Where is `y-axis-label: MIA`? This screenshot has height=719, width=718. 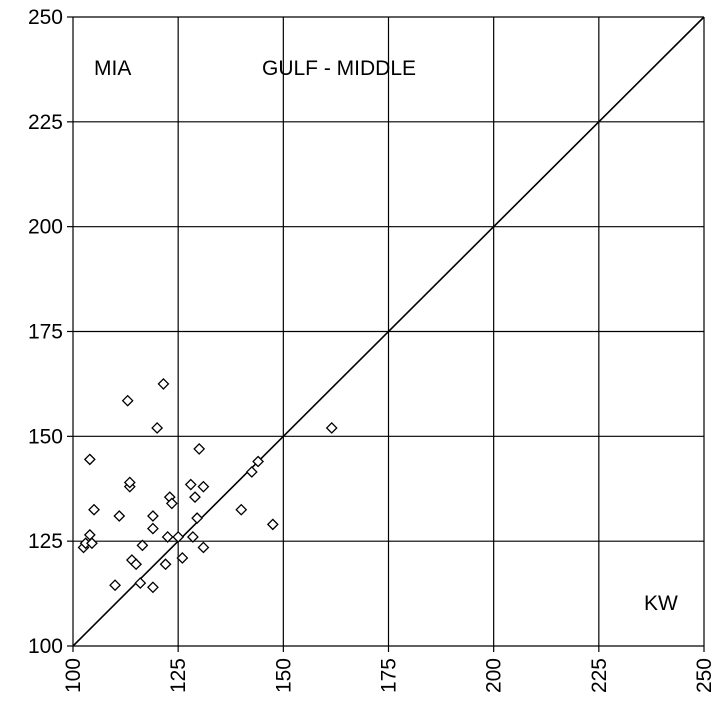
y-axis-label: MIA is located at coordinates (112, 68).